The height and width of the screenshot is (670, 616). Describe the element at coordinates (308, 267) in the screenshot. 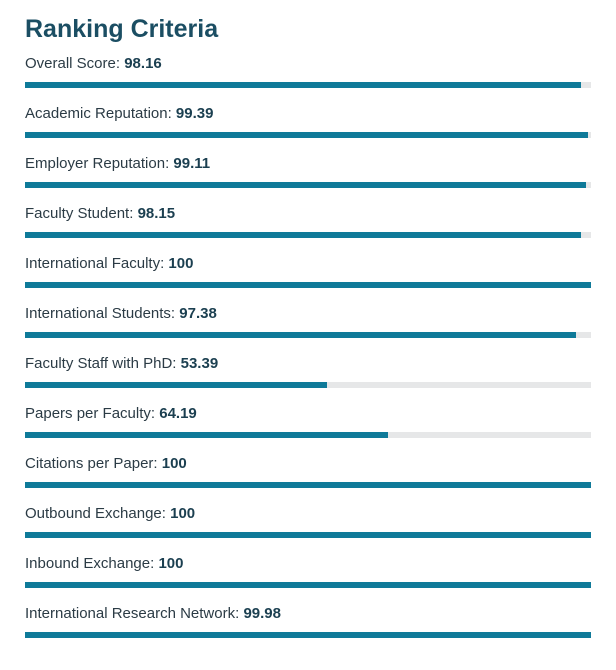

I see `criterion-label: International Faculty: 100` at that location.